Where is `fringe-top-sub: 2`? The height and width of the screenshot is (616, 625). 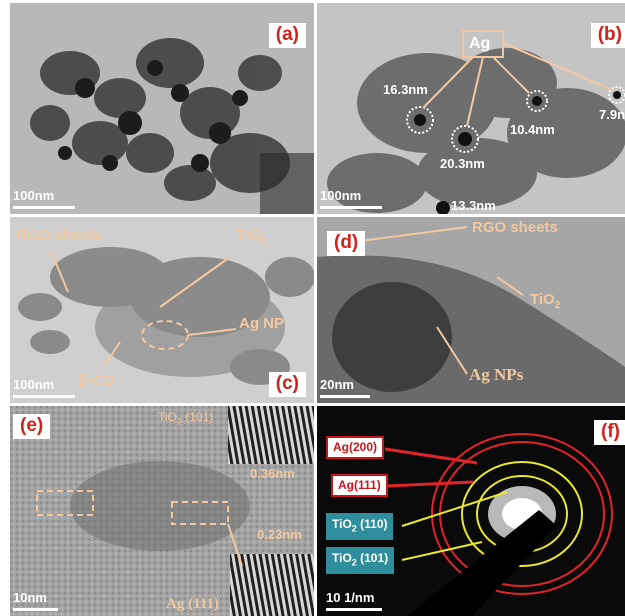 fringe-top-sub: 2 is located at coordinates (179, 421).